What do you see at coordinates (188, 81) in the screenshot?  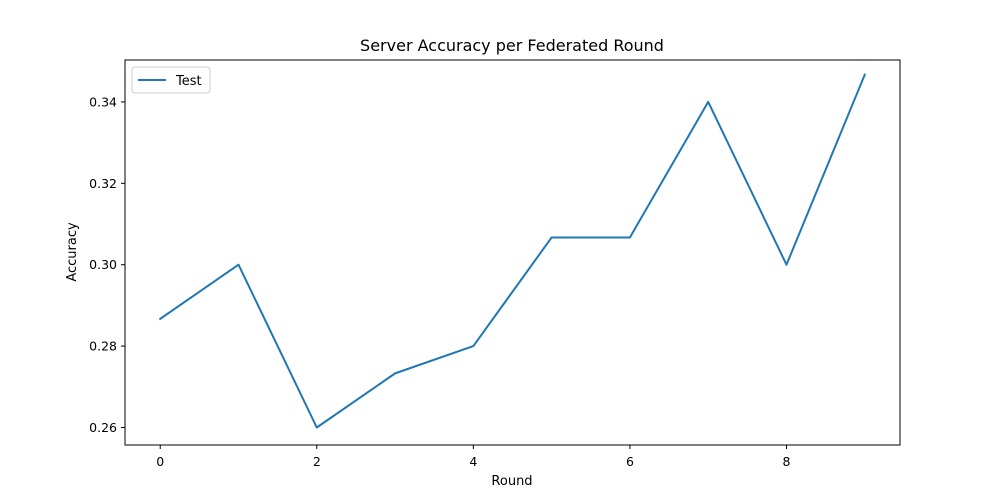 I see `legend-label-test: Test` at bounding box center [188, 81].